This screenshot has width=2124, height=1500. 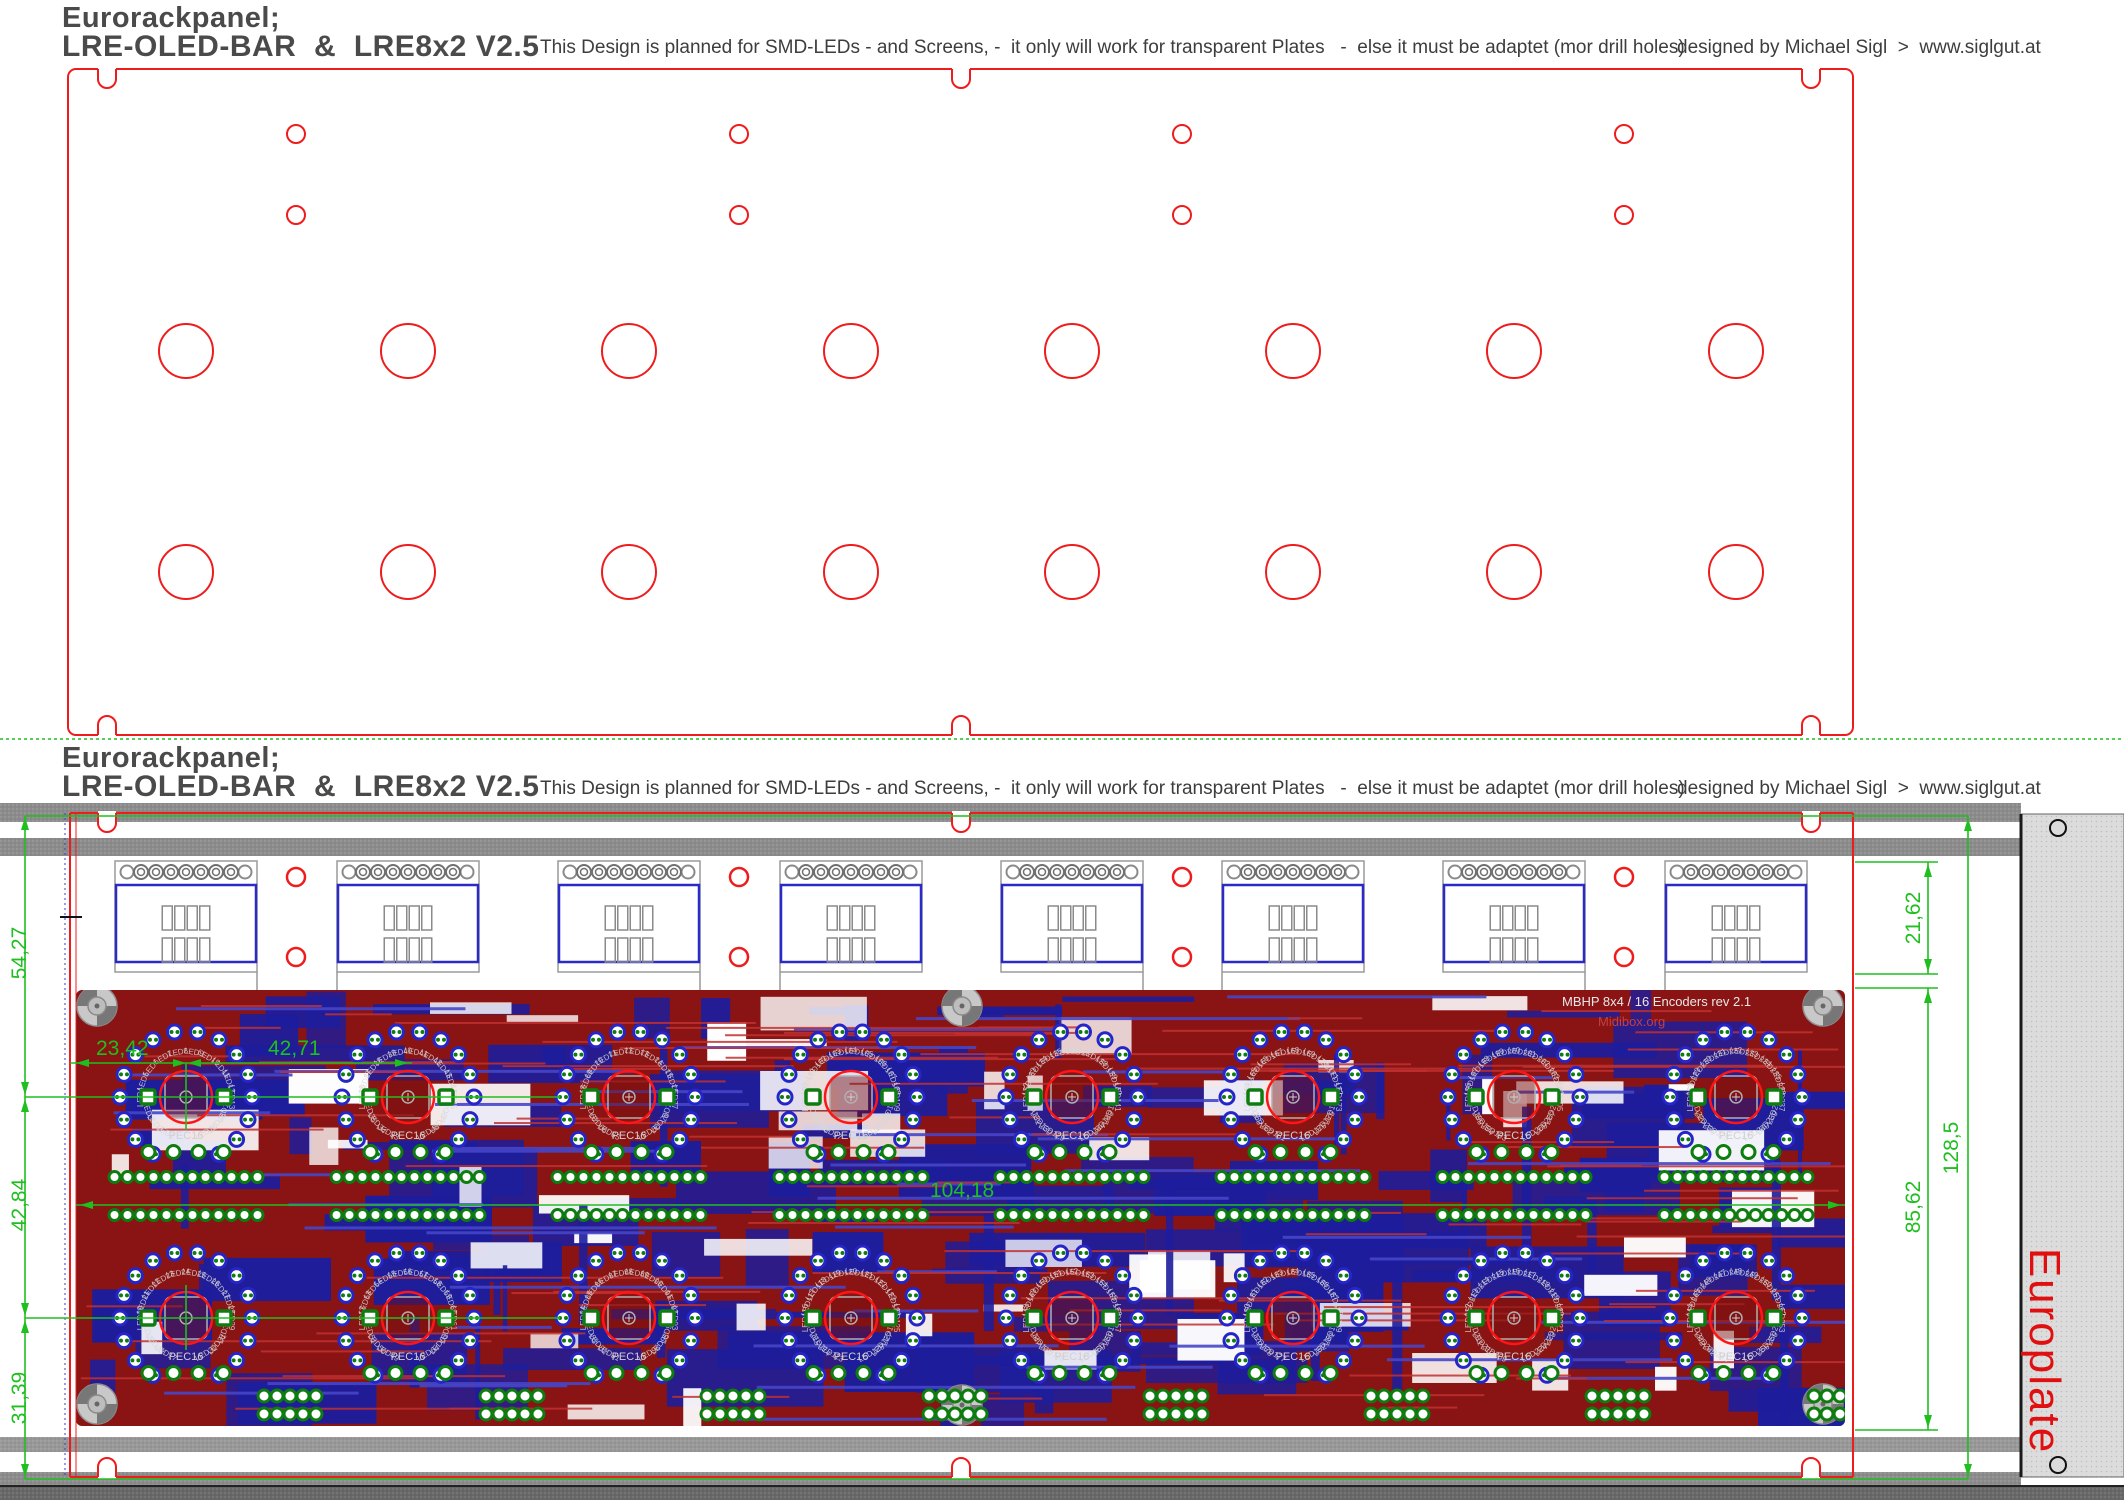 What do you see at coordinates (2044, 1351) in the screenshot?
I see `europlate-label: Europlate` at bounding box center [2044, 1351].